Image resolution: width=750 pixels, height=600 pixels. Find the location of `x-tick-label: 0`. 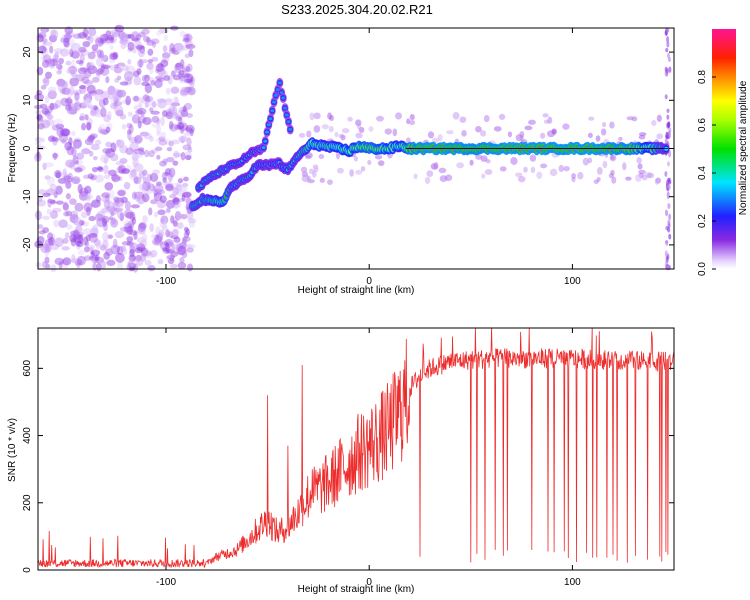

x-tick-label: 0 is located at coordinates (369, 582).